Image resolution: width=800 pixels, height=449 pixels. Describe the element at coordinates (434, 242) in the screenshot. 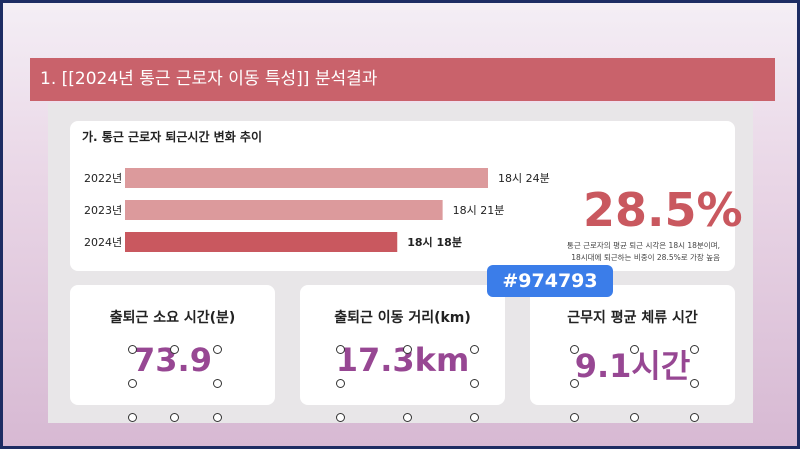

I see `value-label: 18시 18분` at that location.